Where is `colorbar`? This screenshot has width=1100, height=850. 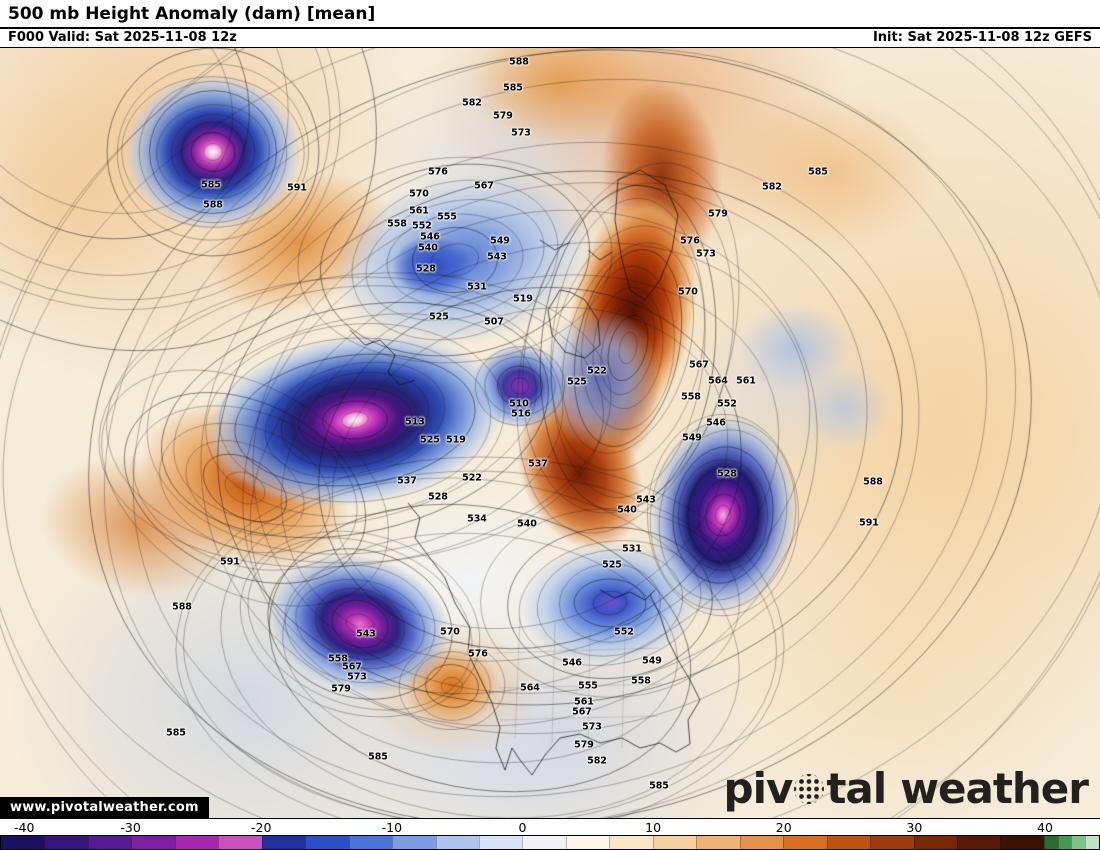 colorbar is located at coordinates (550, 842).